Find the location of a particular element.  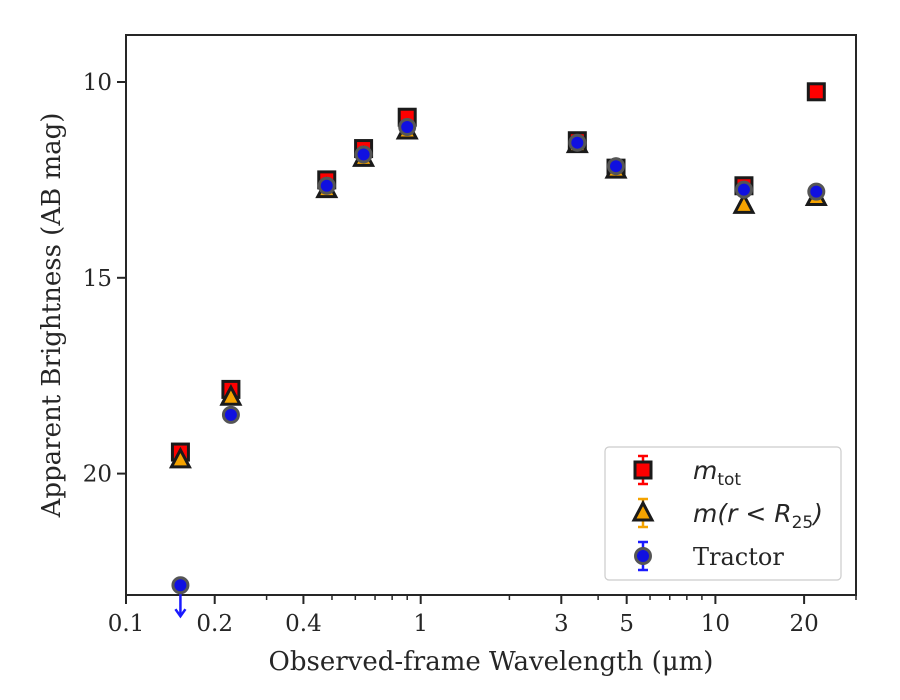

y-tick-label: 20 is located at coordinates (97, 475).